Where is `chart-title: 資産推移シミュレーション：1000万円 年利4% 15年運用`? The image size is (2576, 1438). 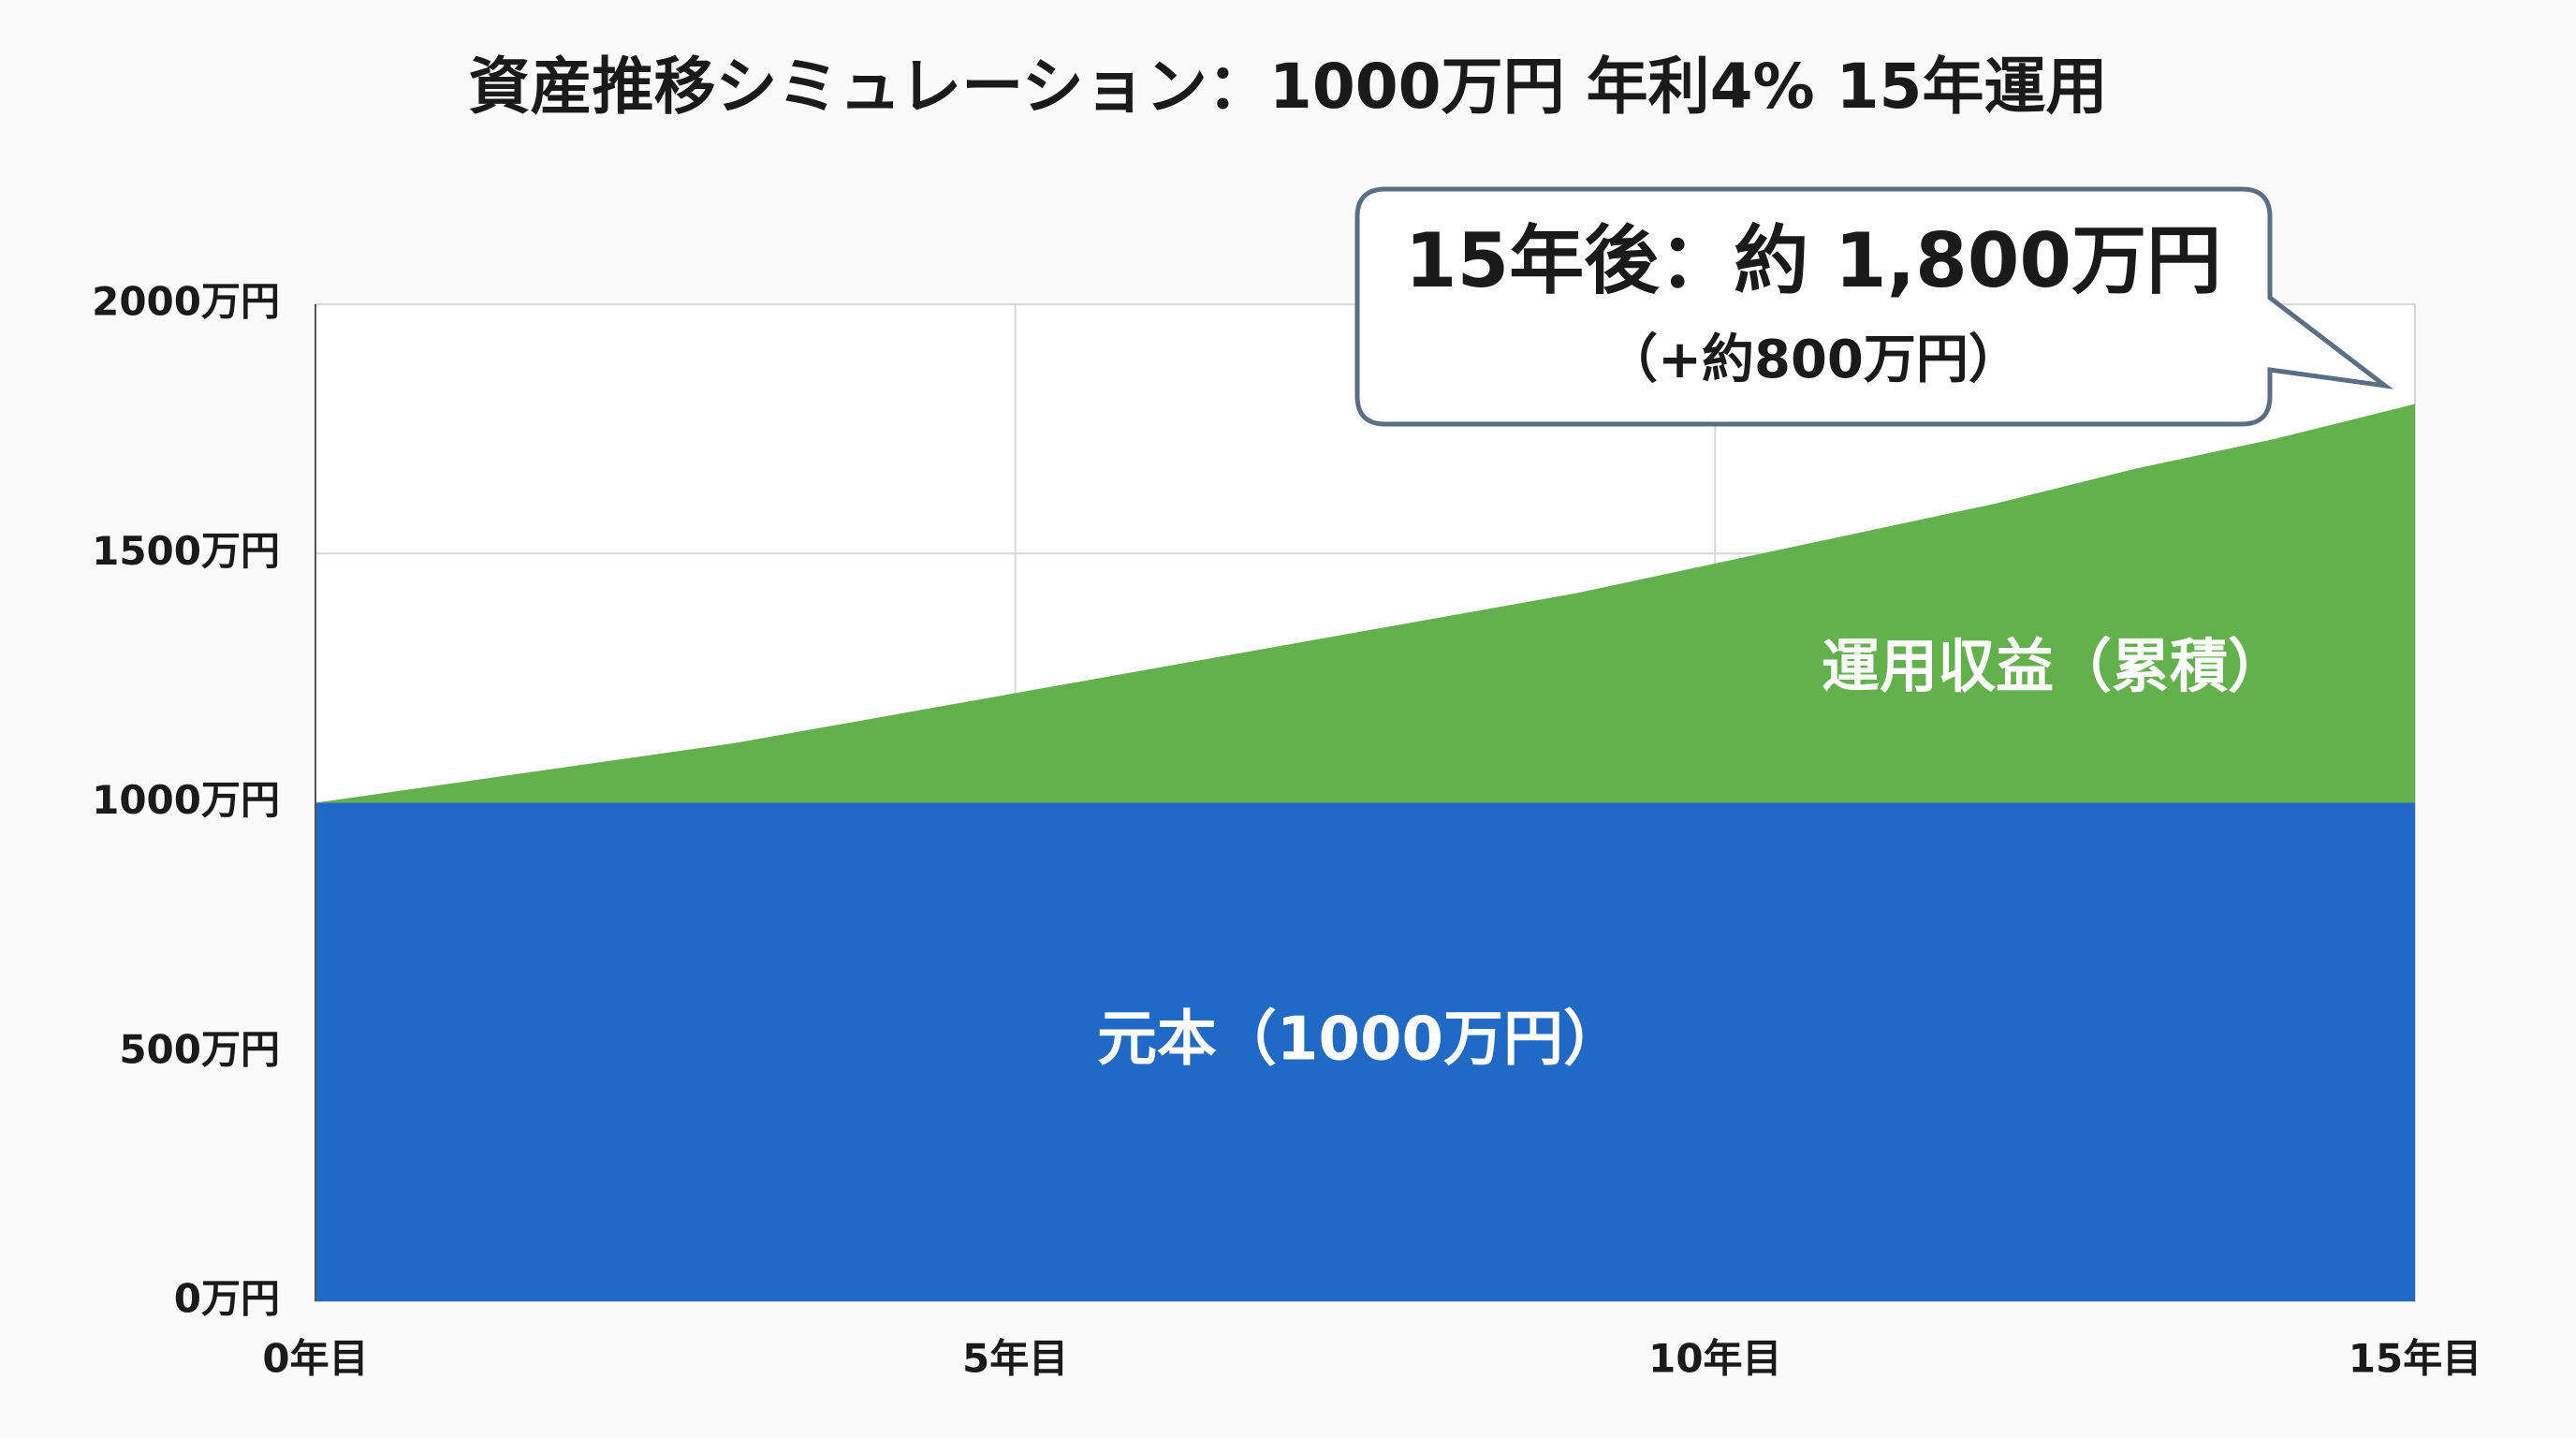
chart-title: 資産推移シミュレーション：1000万円 年利4% 15年運用 is located at coordinates (1288, 87).